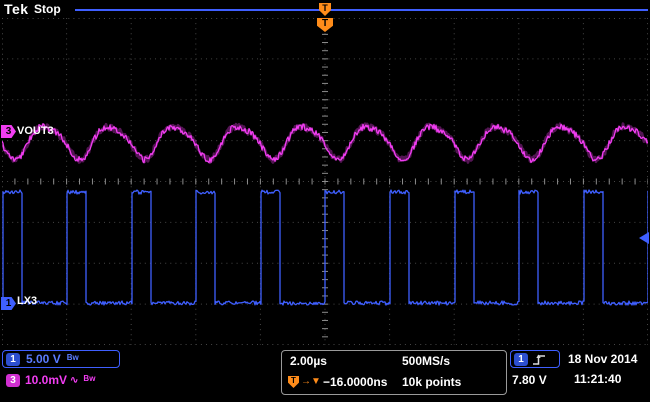  Describe the element at coordinates (47, 9) in the screenshot. I see `acquisition-status: Stop` at that location.